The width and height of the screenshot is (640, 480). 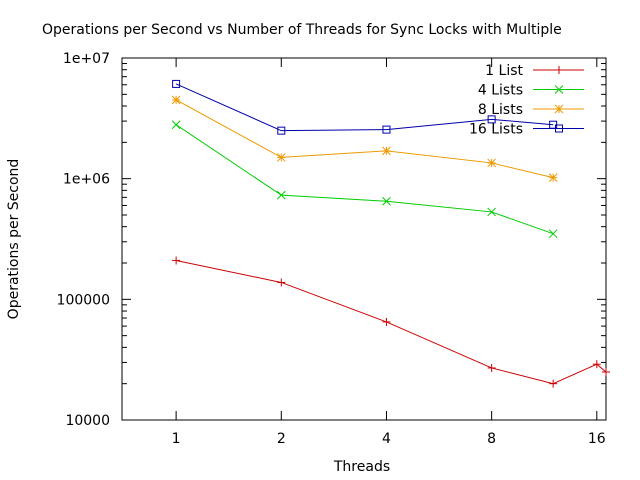 What do you see at coordinates (531, 110) in the screenshot?
I see `legend-item: 8 Lists` at bounding box center [531, 110].